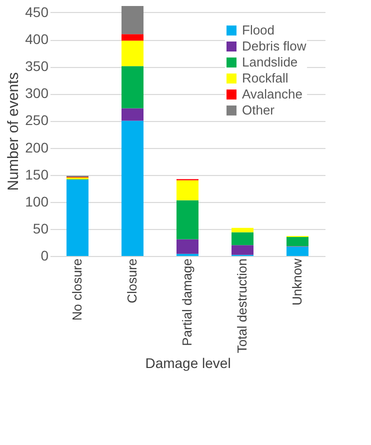  What do you see at coordinates (40, 228) in the screenshot?
I see `y-tick-label: 50` at bounding box center [40, 228].